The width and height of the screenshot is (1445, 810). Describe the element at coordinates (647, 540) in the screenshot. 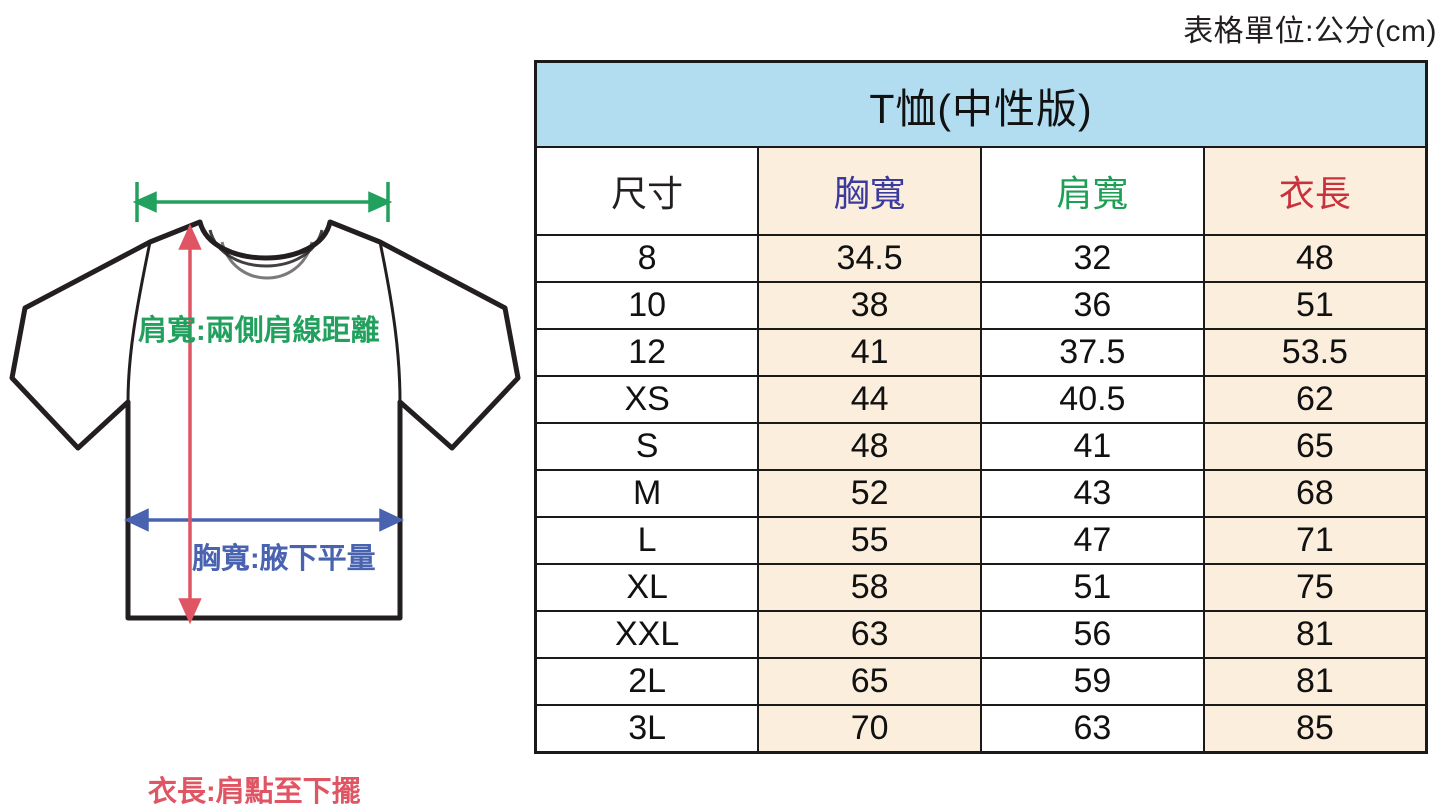

I see `cell-size: L` at that location.